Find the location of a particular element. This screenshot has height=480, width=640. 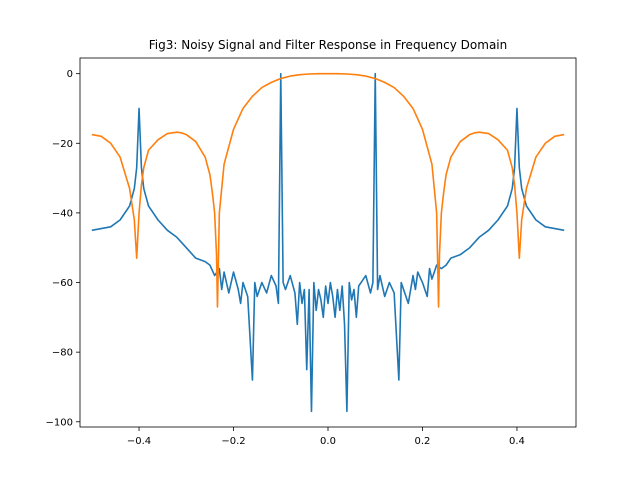

y-axis: 0 −20 −40 −60 −80 −100 is located at coordinates (63, 248).